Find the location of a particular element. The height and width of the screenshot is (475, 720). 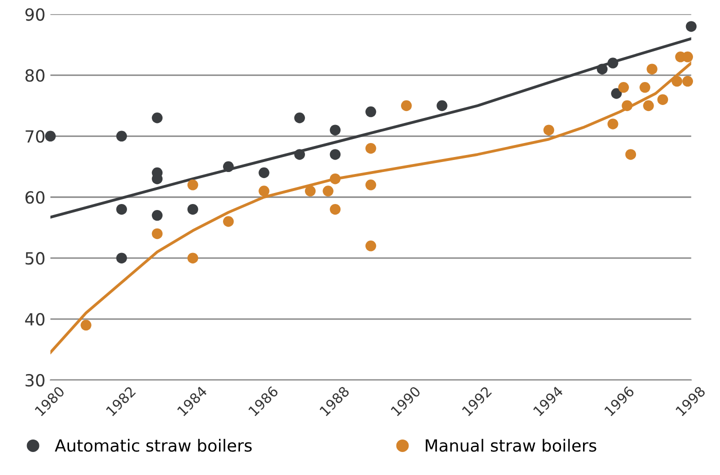

y-tick-label: 30 is located at coordinates (35, 380).